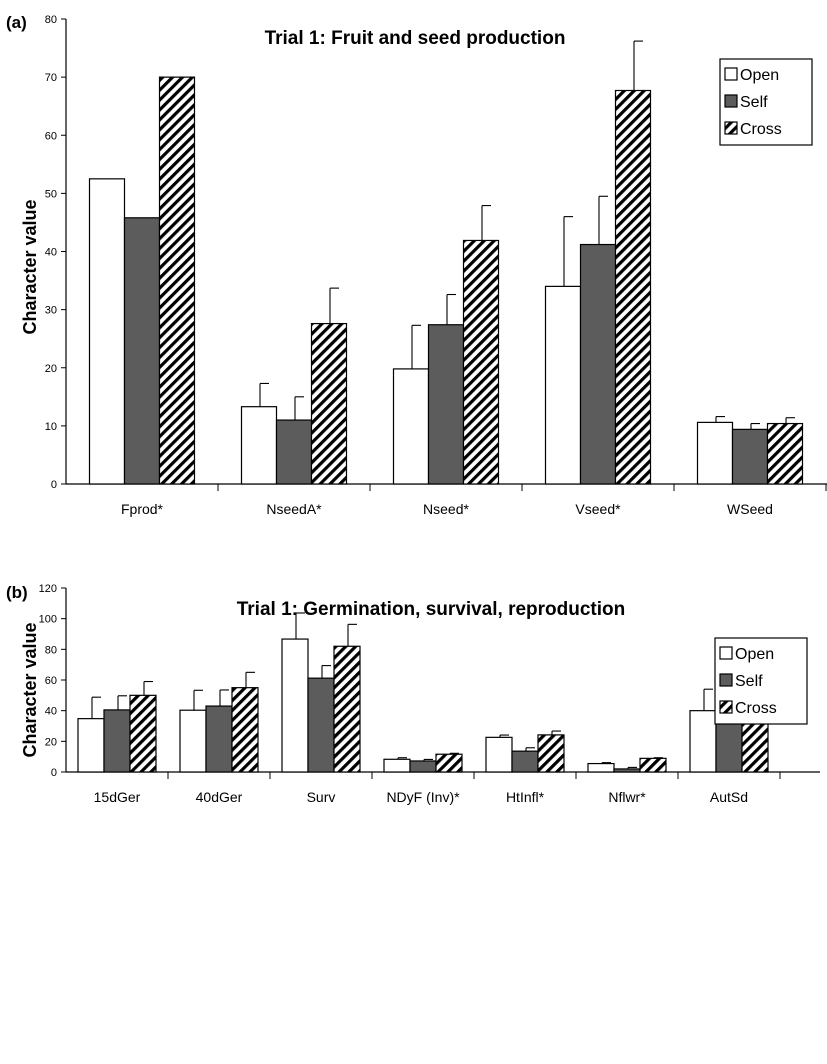  Describe the element at coordinates (627, 797) in the screenshot. I see `x-tick-label: Nflwr*` at that location.